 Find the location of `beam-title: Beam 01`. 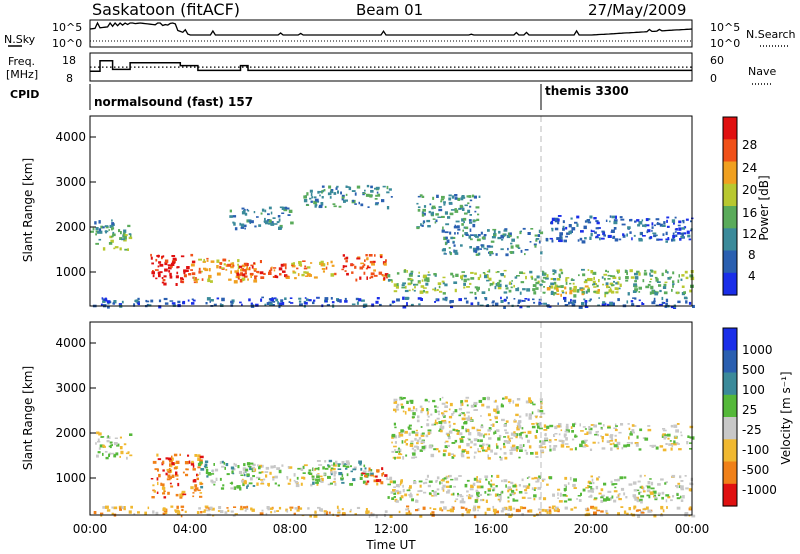

beam-title: Beam 01 is located at coordinates (389, 10).